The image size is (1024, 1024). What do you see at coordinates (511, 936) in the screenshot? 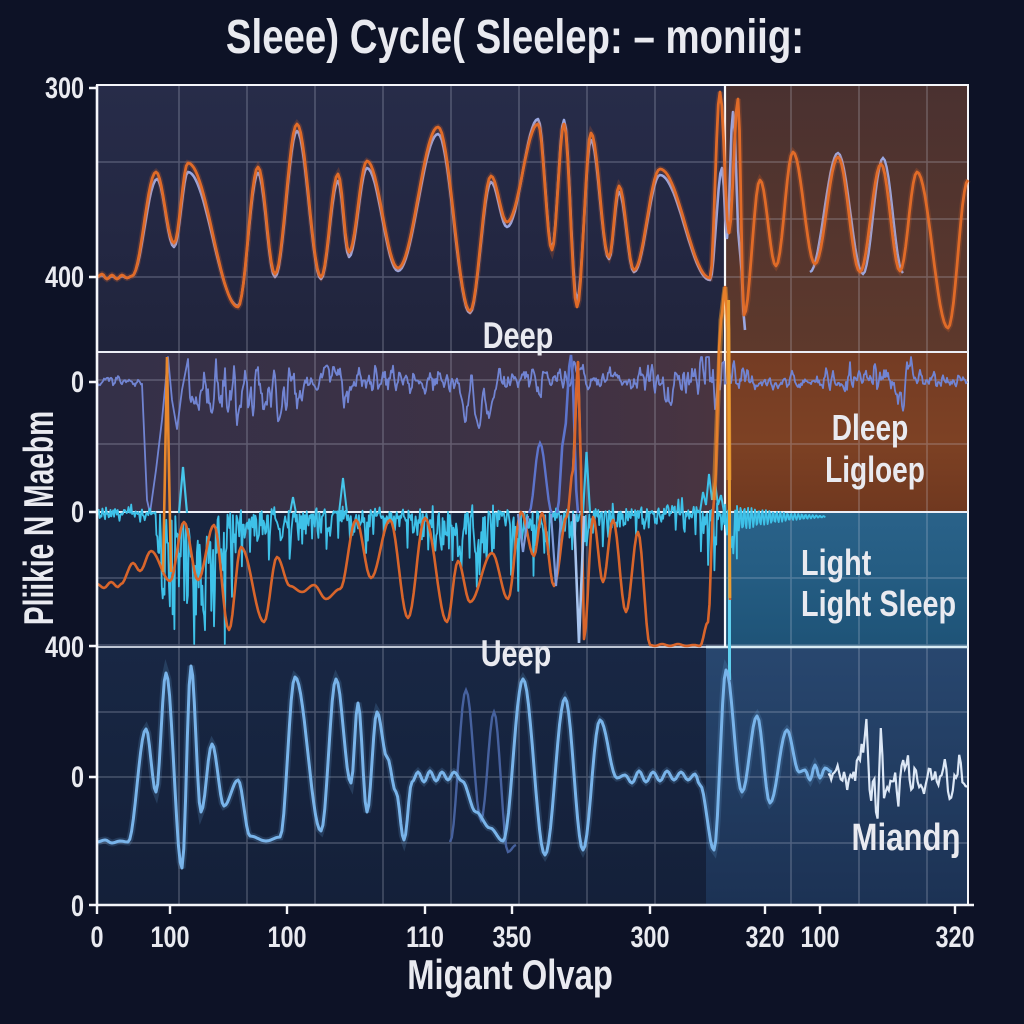
I see `svg-text: 350` at bounding box center [511, 936].